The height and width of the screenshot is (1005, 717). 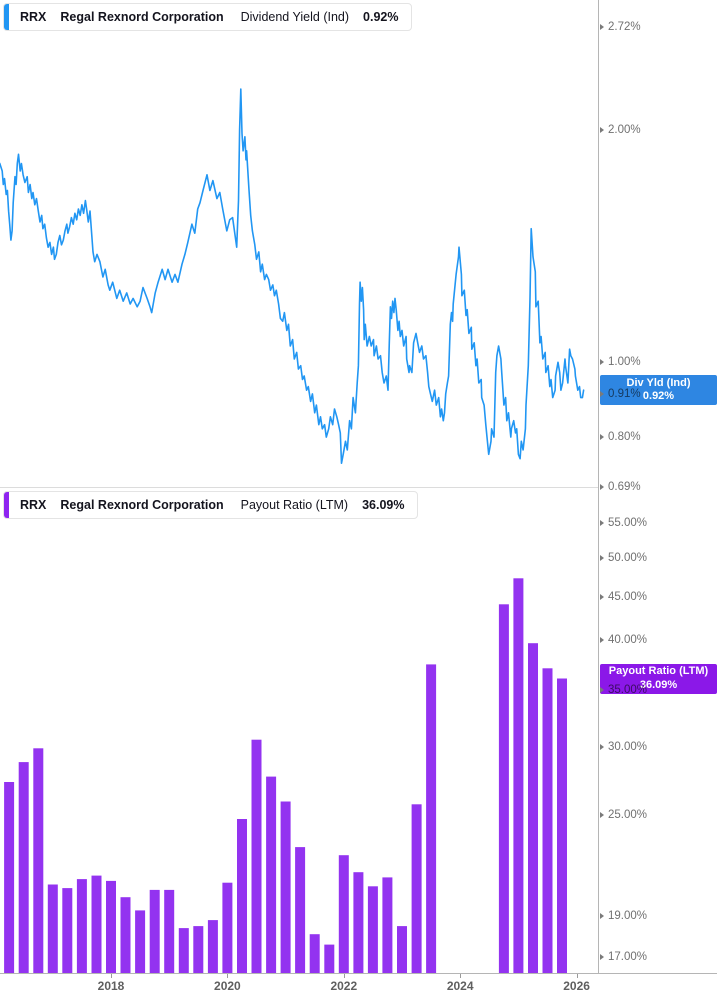 I want to click on y-axis-label: 35.00%, so click(x=628, y=689).